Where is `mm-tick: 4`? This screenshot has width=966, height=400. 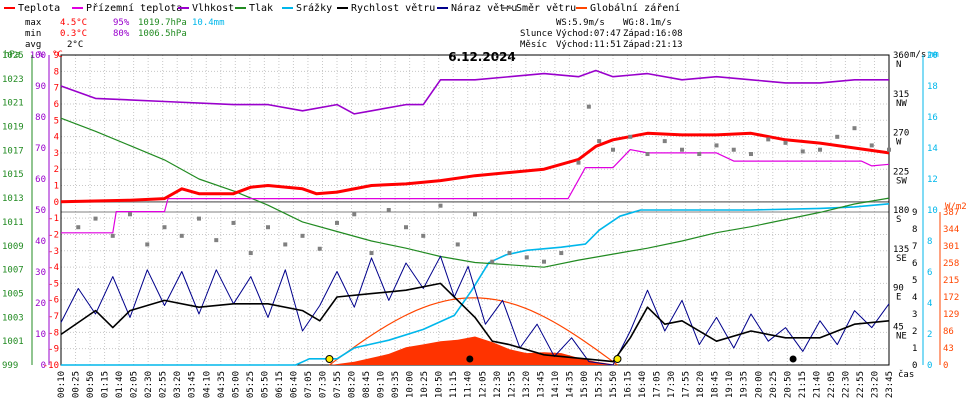 mm-tick: 4 is located at coordinates (929, 304).